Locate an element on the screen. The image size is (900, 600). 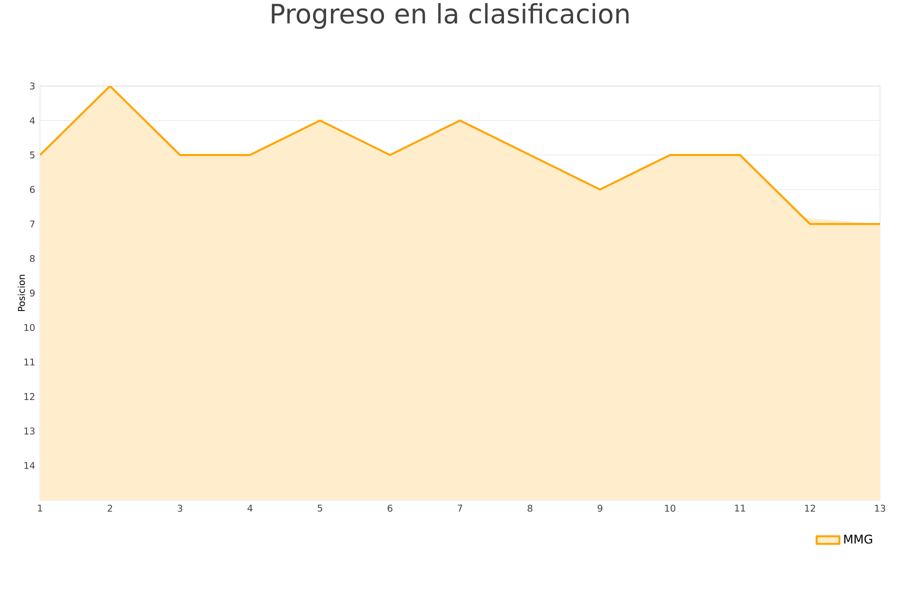
y-tick-label: 7 is located at coordinates (32, 224).